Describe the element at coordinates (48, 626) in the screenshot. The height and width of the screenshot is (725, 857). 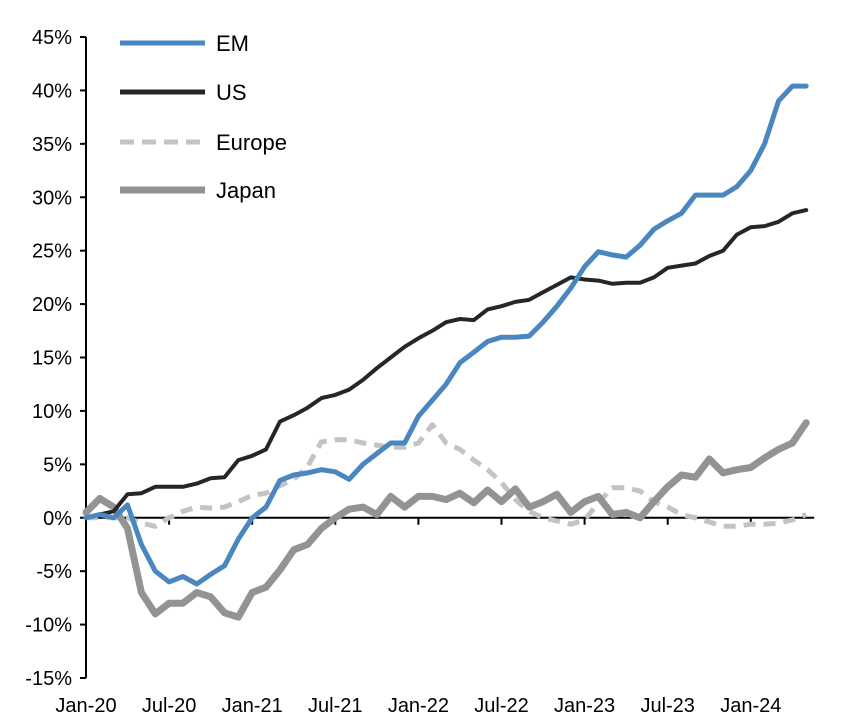
I see `y-tick-label: -10%` at that location.